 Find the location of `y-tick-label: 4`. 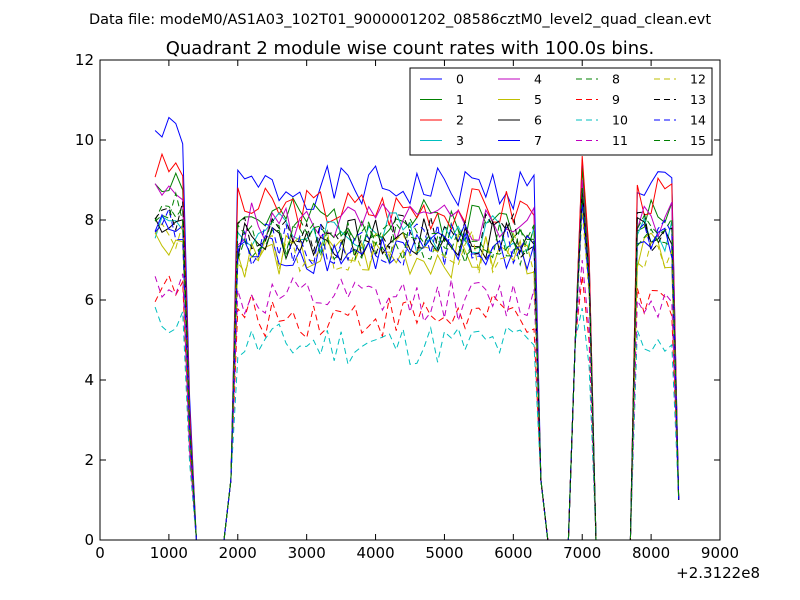

y-tick-label: 4 is located at coordinates (89, 380).